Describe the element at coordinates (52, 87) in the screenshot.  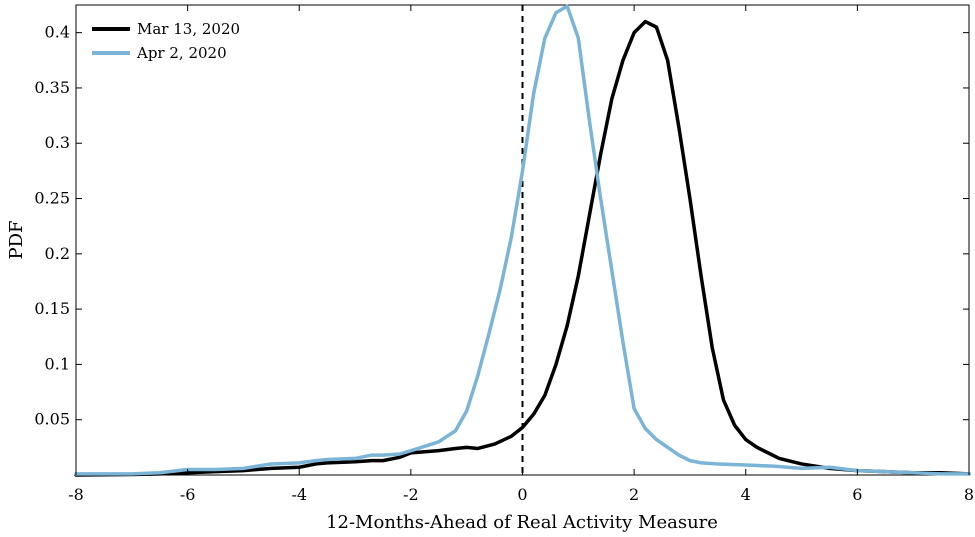
I see `y-tick-label: 0.35` at that location.